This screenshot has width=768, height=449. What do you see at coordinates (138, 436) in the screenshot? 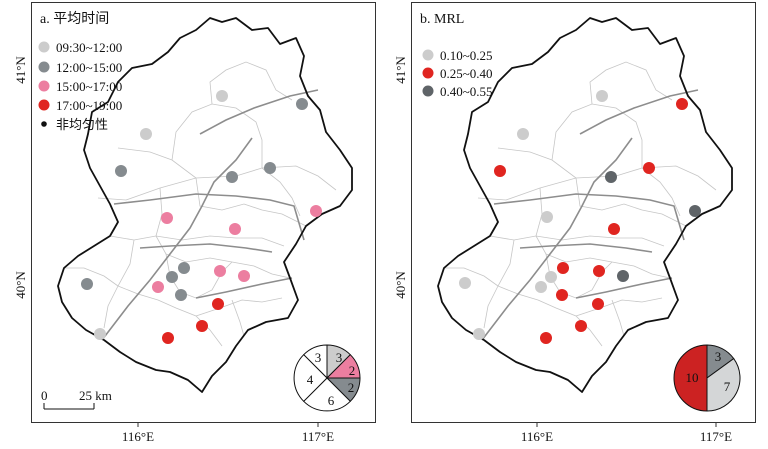
I see `lon-label-116e-a: 116°E` at bounding box center [138, 436].